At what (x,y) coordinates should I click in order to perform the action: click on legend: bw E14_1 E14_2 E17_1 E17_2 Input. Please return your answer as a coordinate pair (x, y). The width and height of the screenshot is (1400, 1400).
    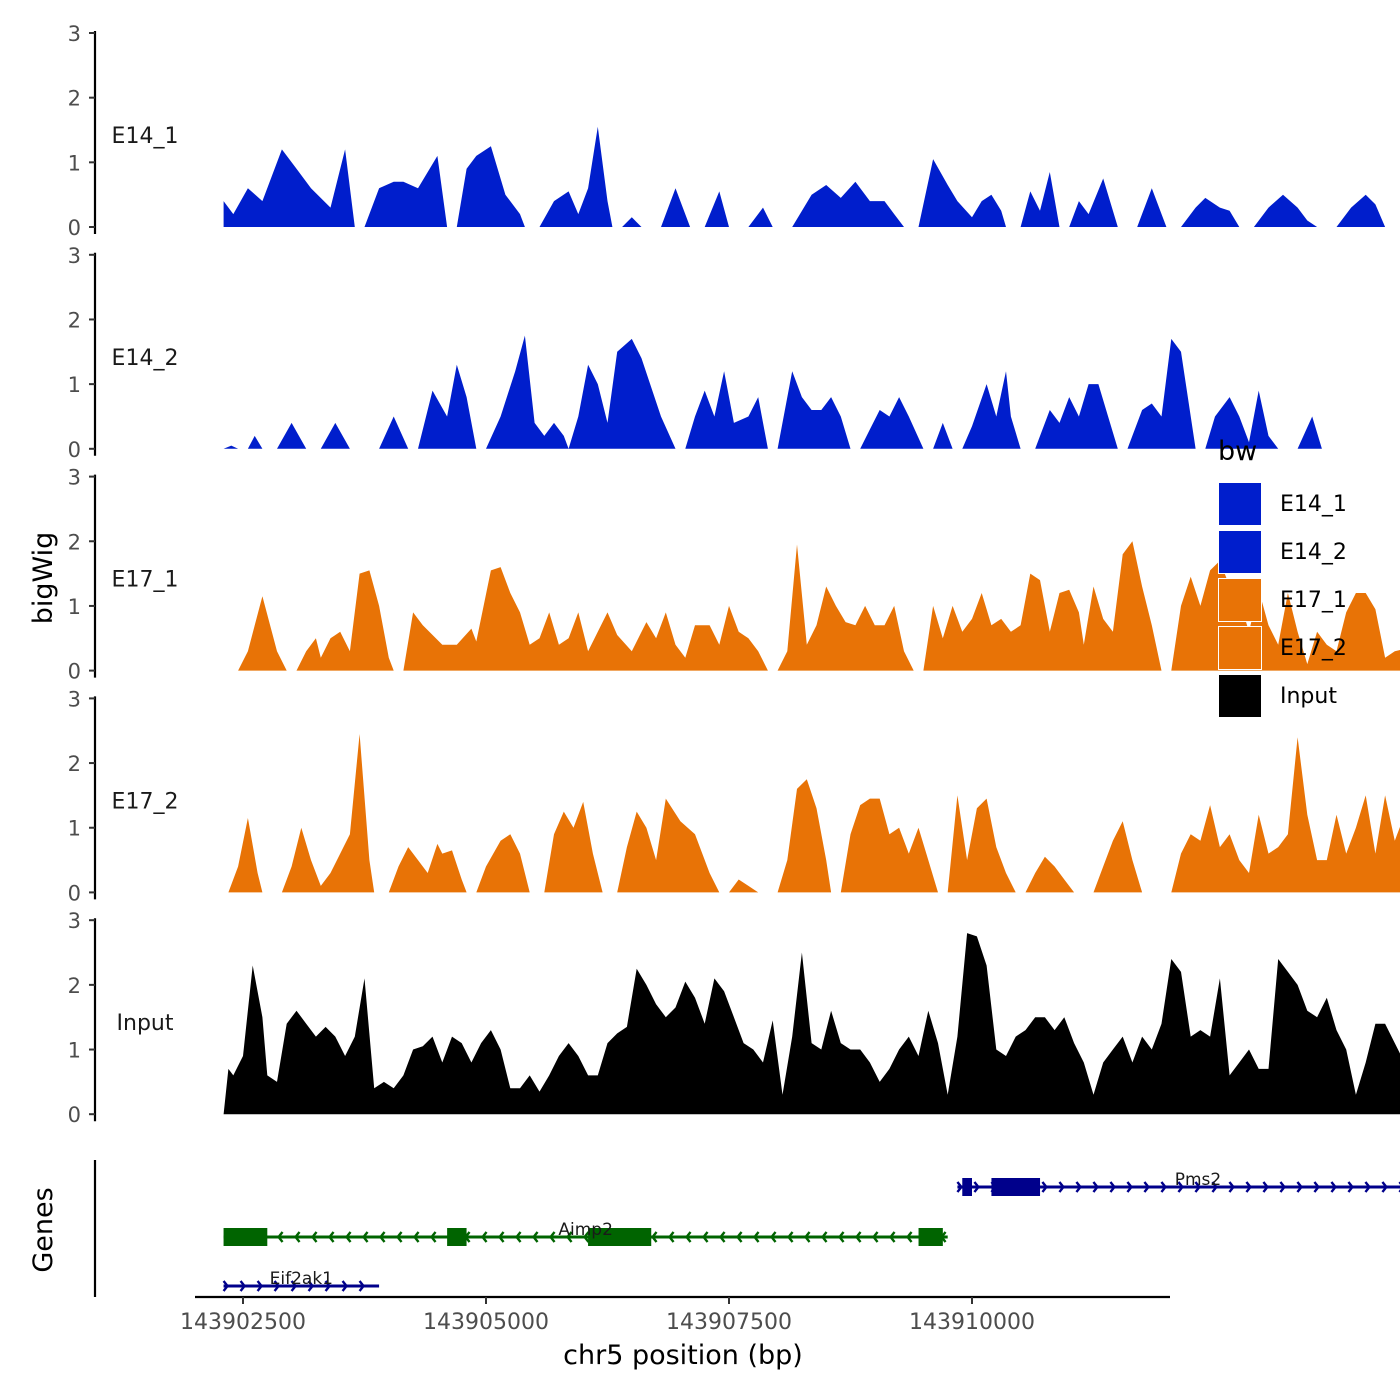
    Looking at the image, I should click on (1303, 576).